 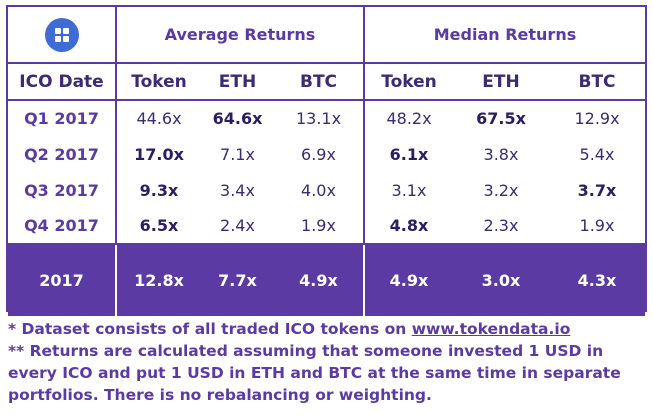 I want to click on table-cell: 6.1x, so click(x=408, y=154).